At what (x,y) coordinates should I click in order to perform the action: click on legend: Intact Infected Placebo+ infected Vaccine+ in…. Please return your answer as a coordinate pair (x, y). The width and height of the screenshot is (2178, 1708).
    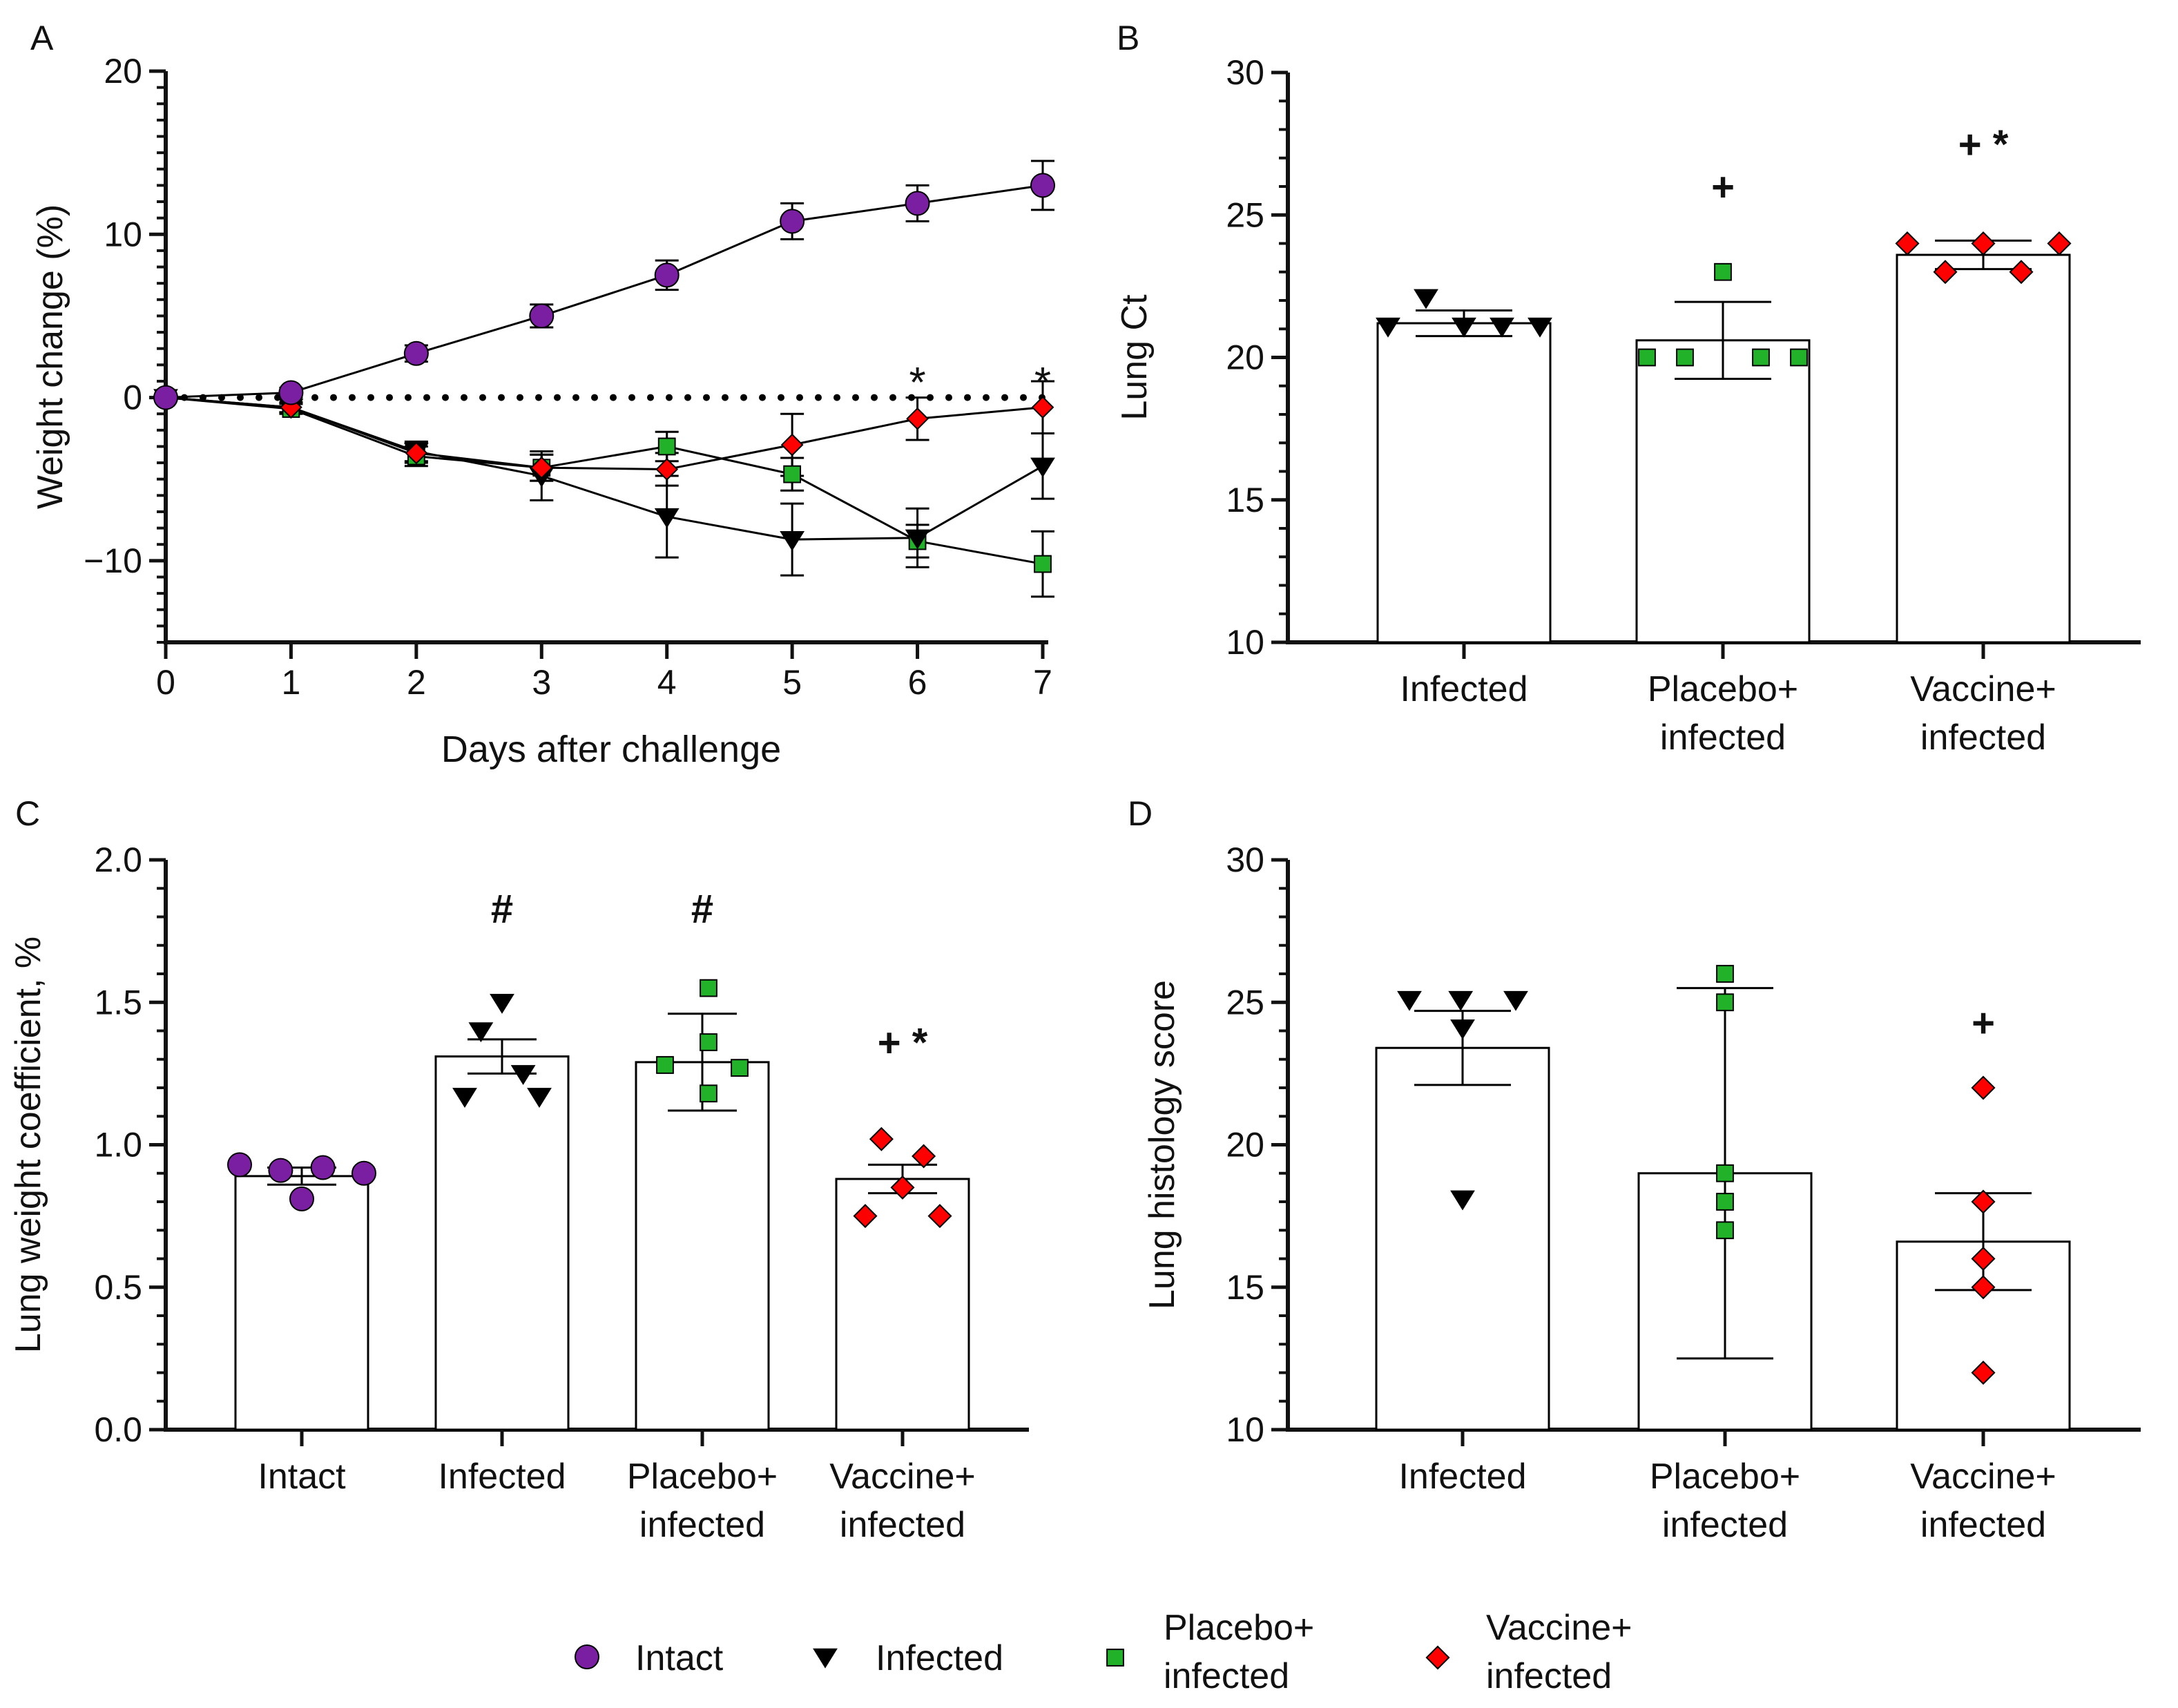
    Looking at the image, I should click on (1103, 1652).